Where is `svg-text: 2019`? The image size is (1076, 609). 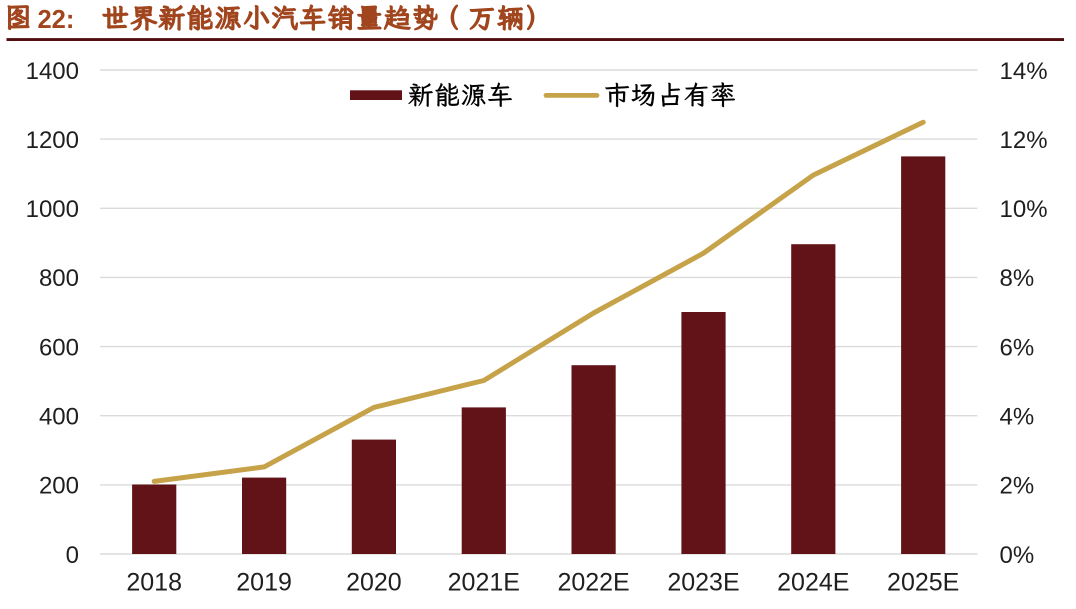 svg-text: 2019 is located at coordinates (264, 583).